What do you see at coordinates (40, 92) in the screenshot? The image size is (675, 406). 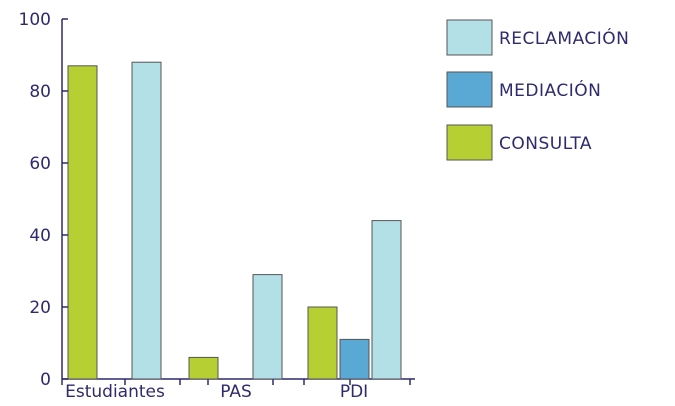 I see `y-tick-label: 80` at bounding box center [40, 92].